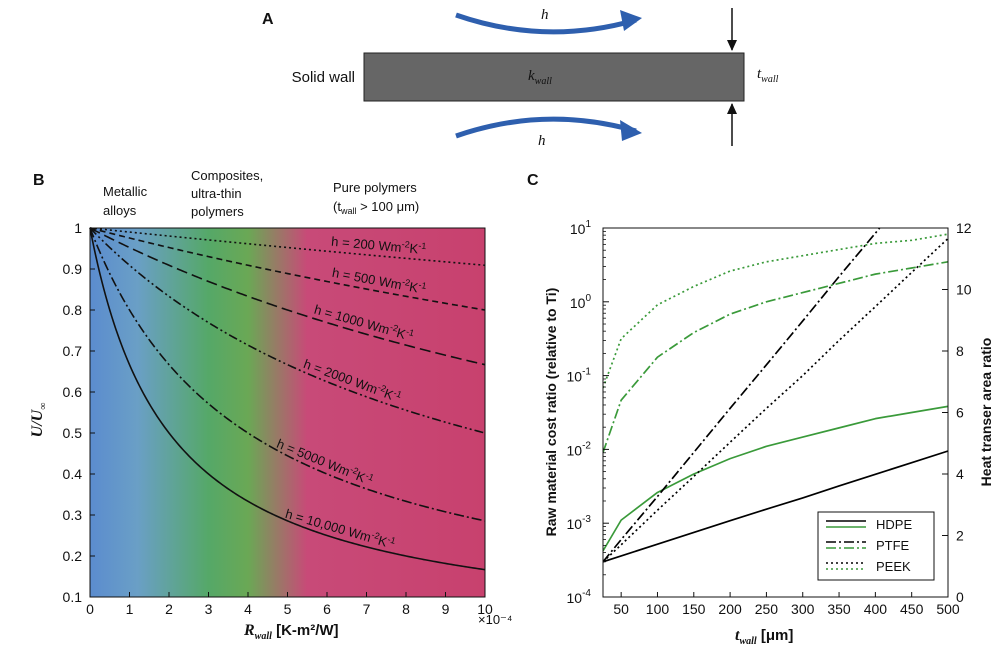 The image size is (1005, 652). I want to click on plot-b-x-ticks: 0 1 2 3 4 5 6 7 8 9 10, so click(289, 604).